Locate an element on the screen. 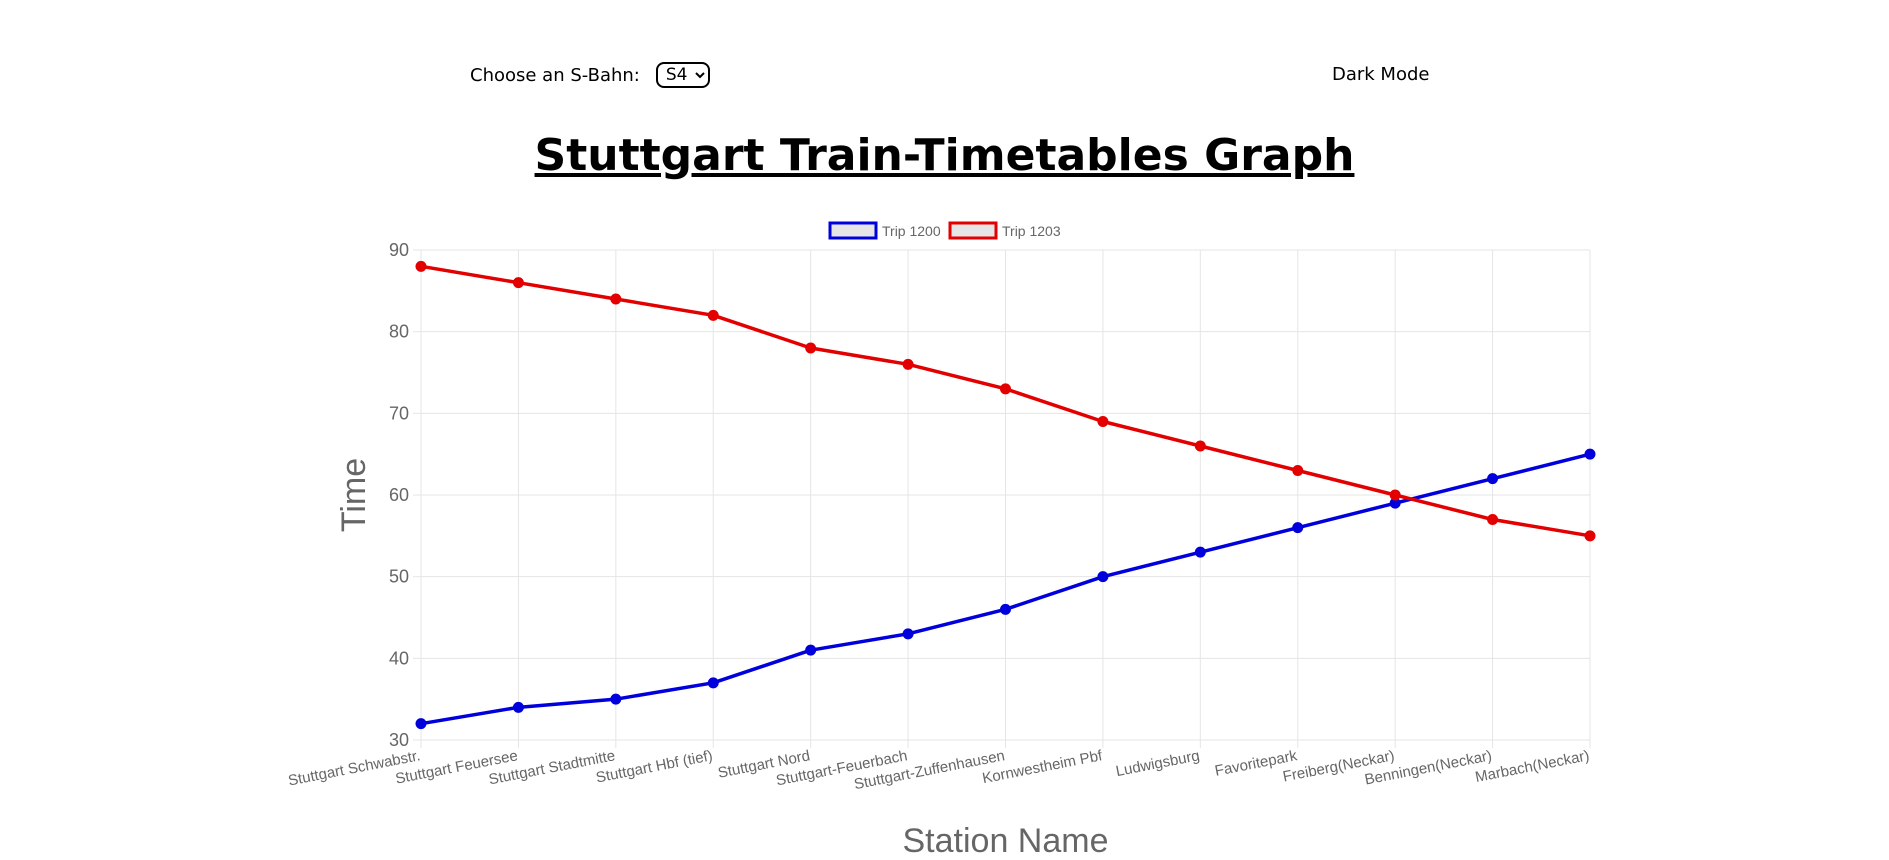 The image size is (1889, 860). y-tick-label: 50 is located at coordinates (399, 577).